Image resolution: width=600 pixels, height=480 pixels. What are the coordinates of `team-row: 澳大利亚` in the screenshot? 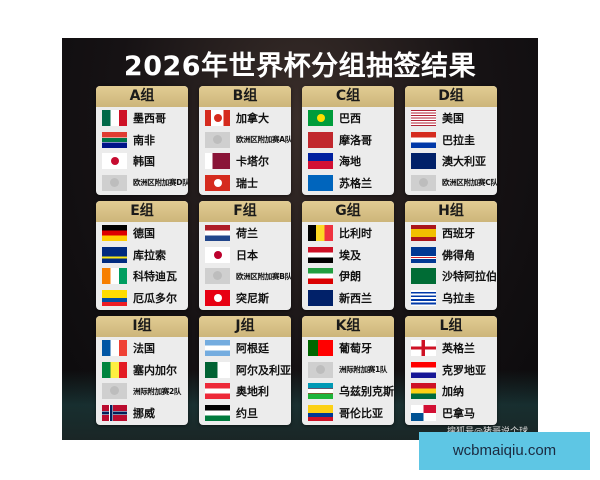 It's located at (451, 161).